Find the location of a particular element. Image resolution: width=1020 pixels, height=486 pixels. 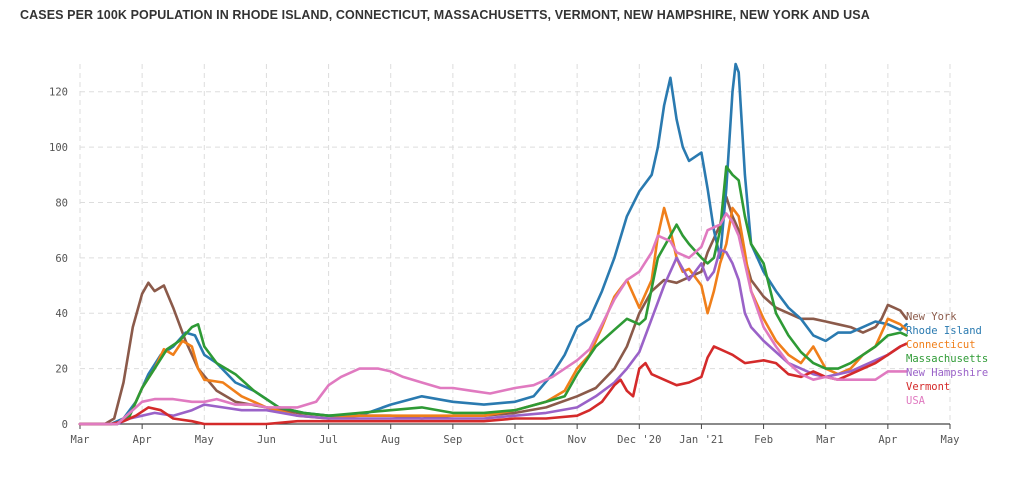

y-tick-label: 120 is located at coordinates (58, 93).